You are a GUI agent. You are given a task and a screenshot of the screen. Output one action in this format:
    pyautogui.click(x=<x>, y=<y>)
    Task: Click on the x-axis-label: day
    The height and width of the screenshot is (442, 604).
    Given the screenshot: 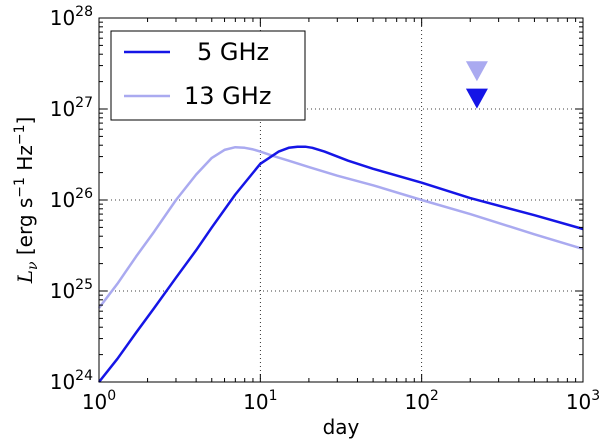 What is the action you would take?
    pyautogui.click(x=341, y=427)
    